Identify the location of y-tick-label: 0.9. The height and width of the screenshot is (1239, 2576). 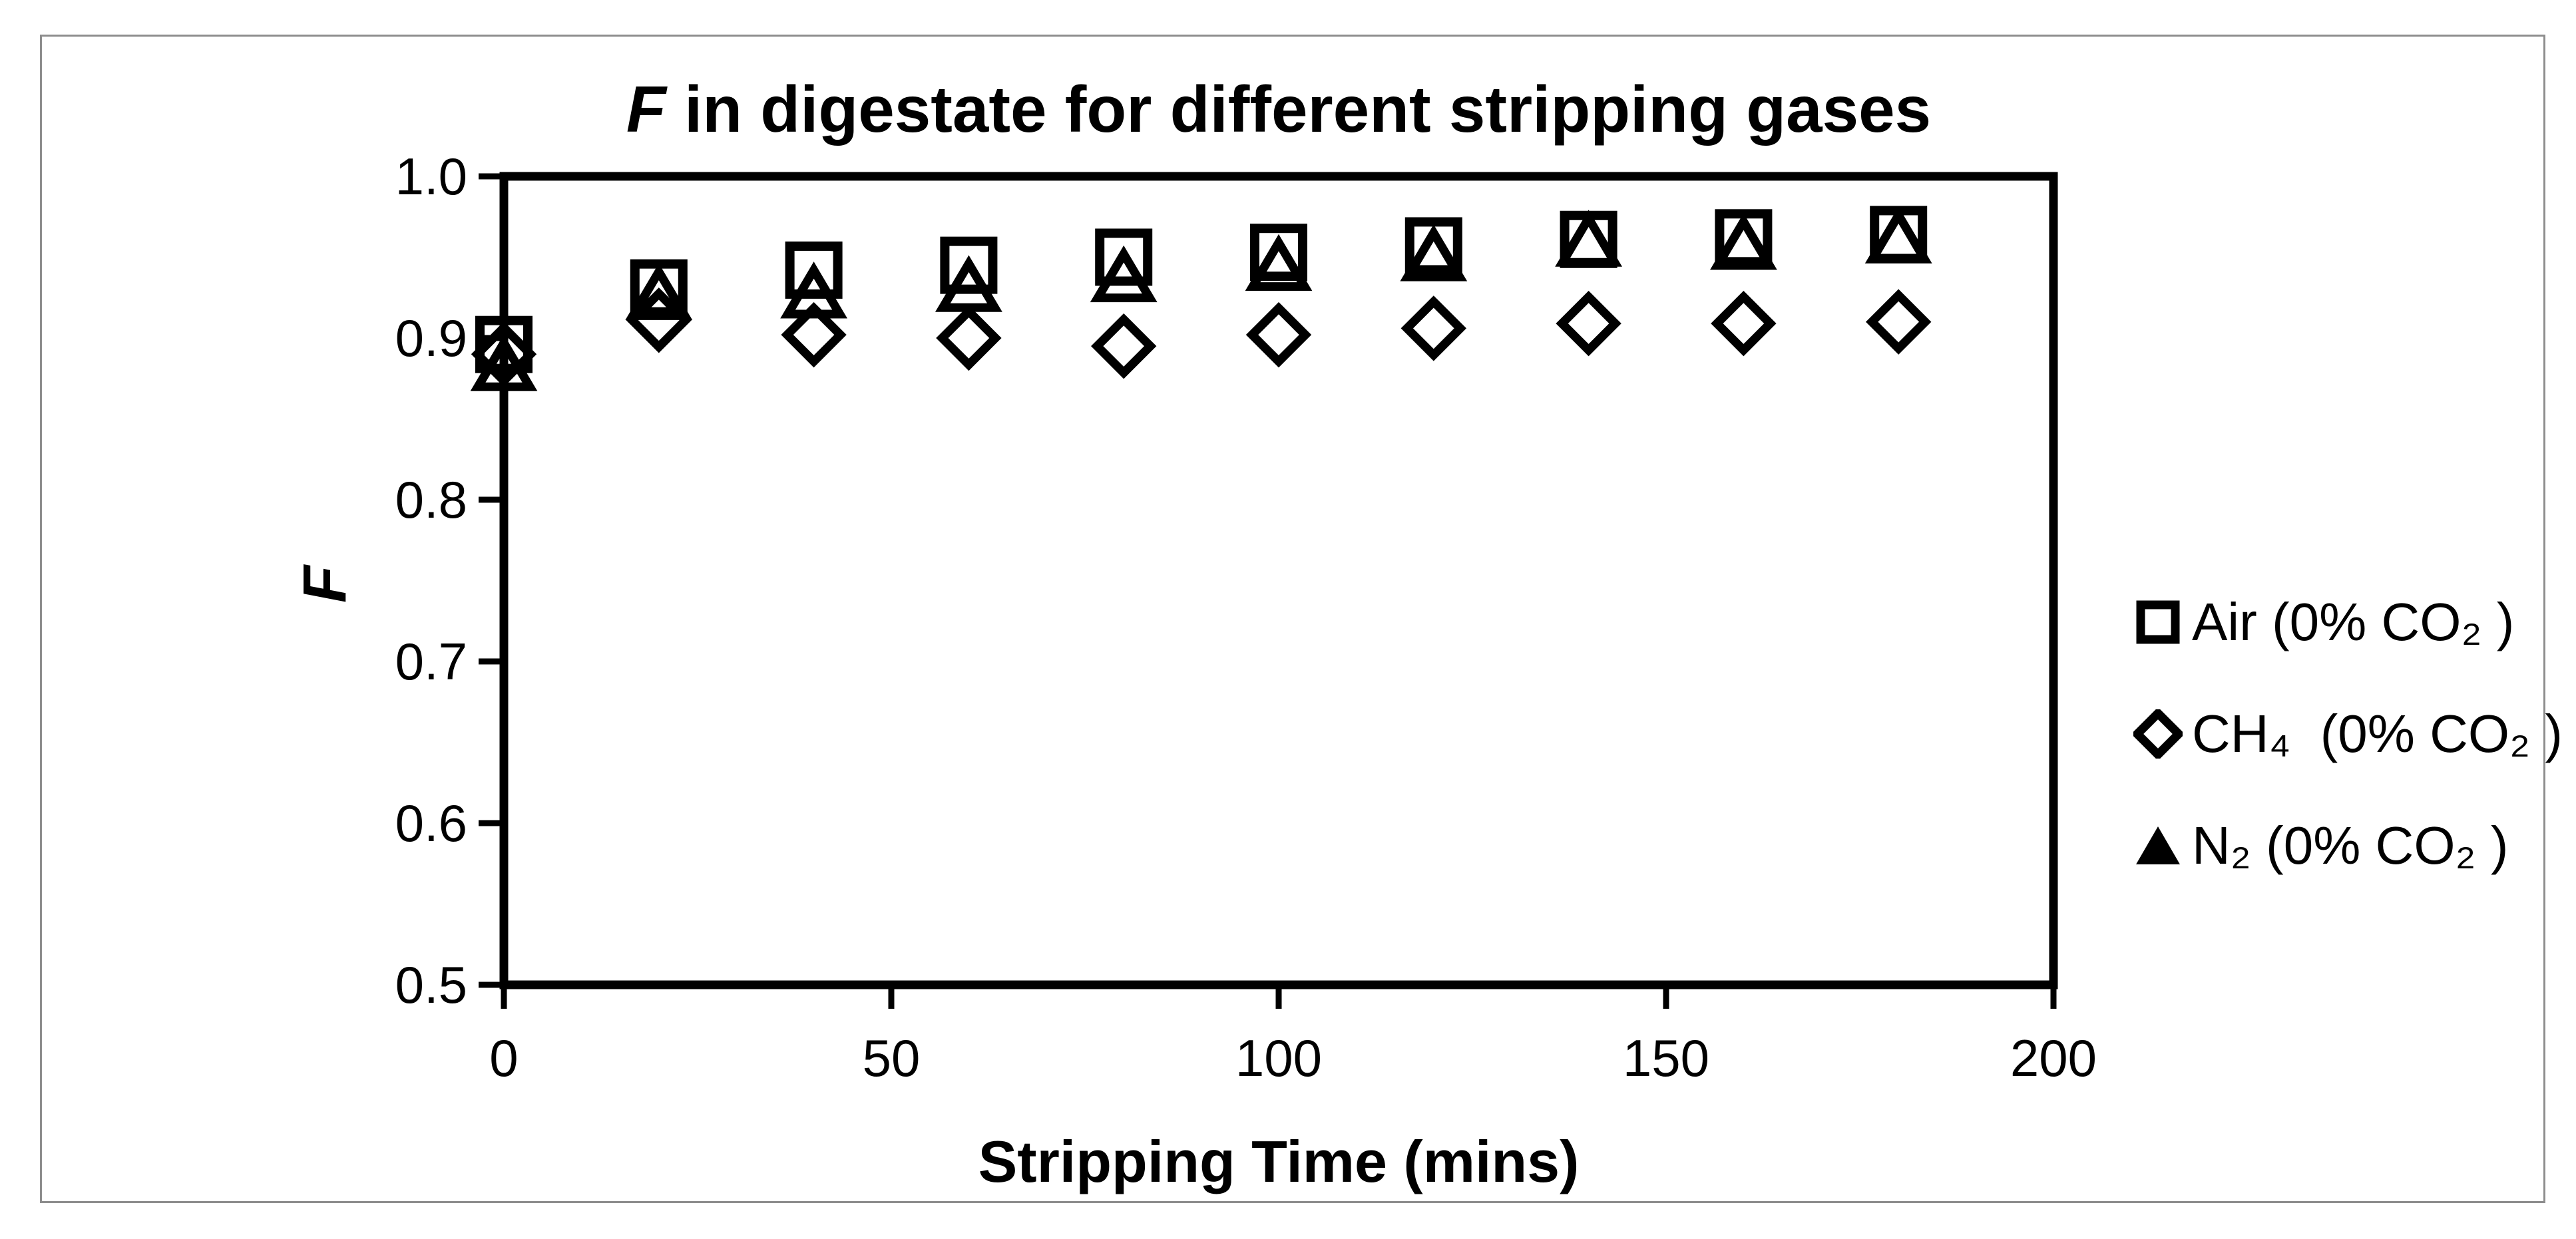
(431, 338).